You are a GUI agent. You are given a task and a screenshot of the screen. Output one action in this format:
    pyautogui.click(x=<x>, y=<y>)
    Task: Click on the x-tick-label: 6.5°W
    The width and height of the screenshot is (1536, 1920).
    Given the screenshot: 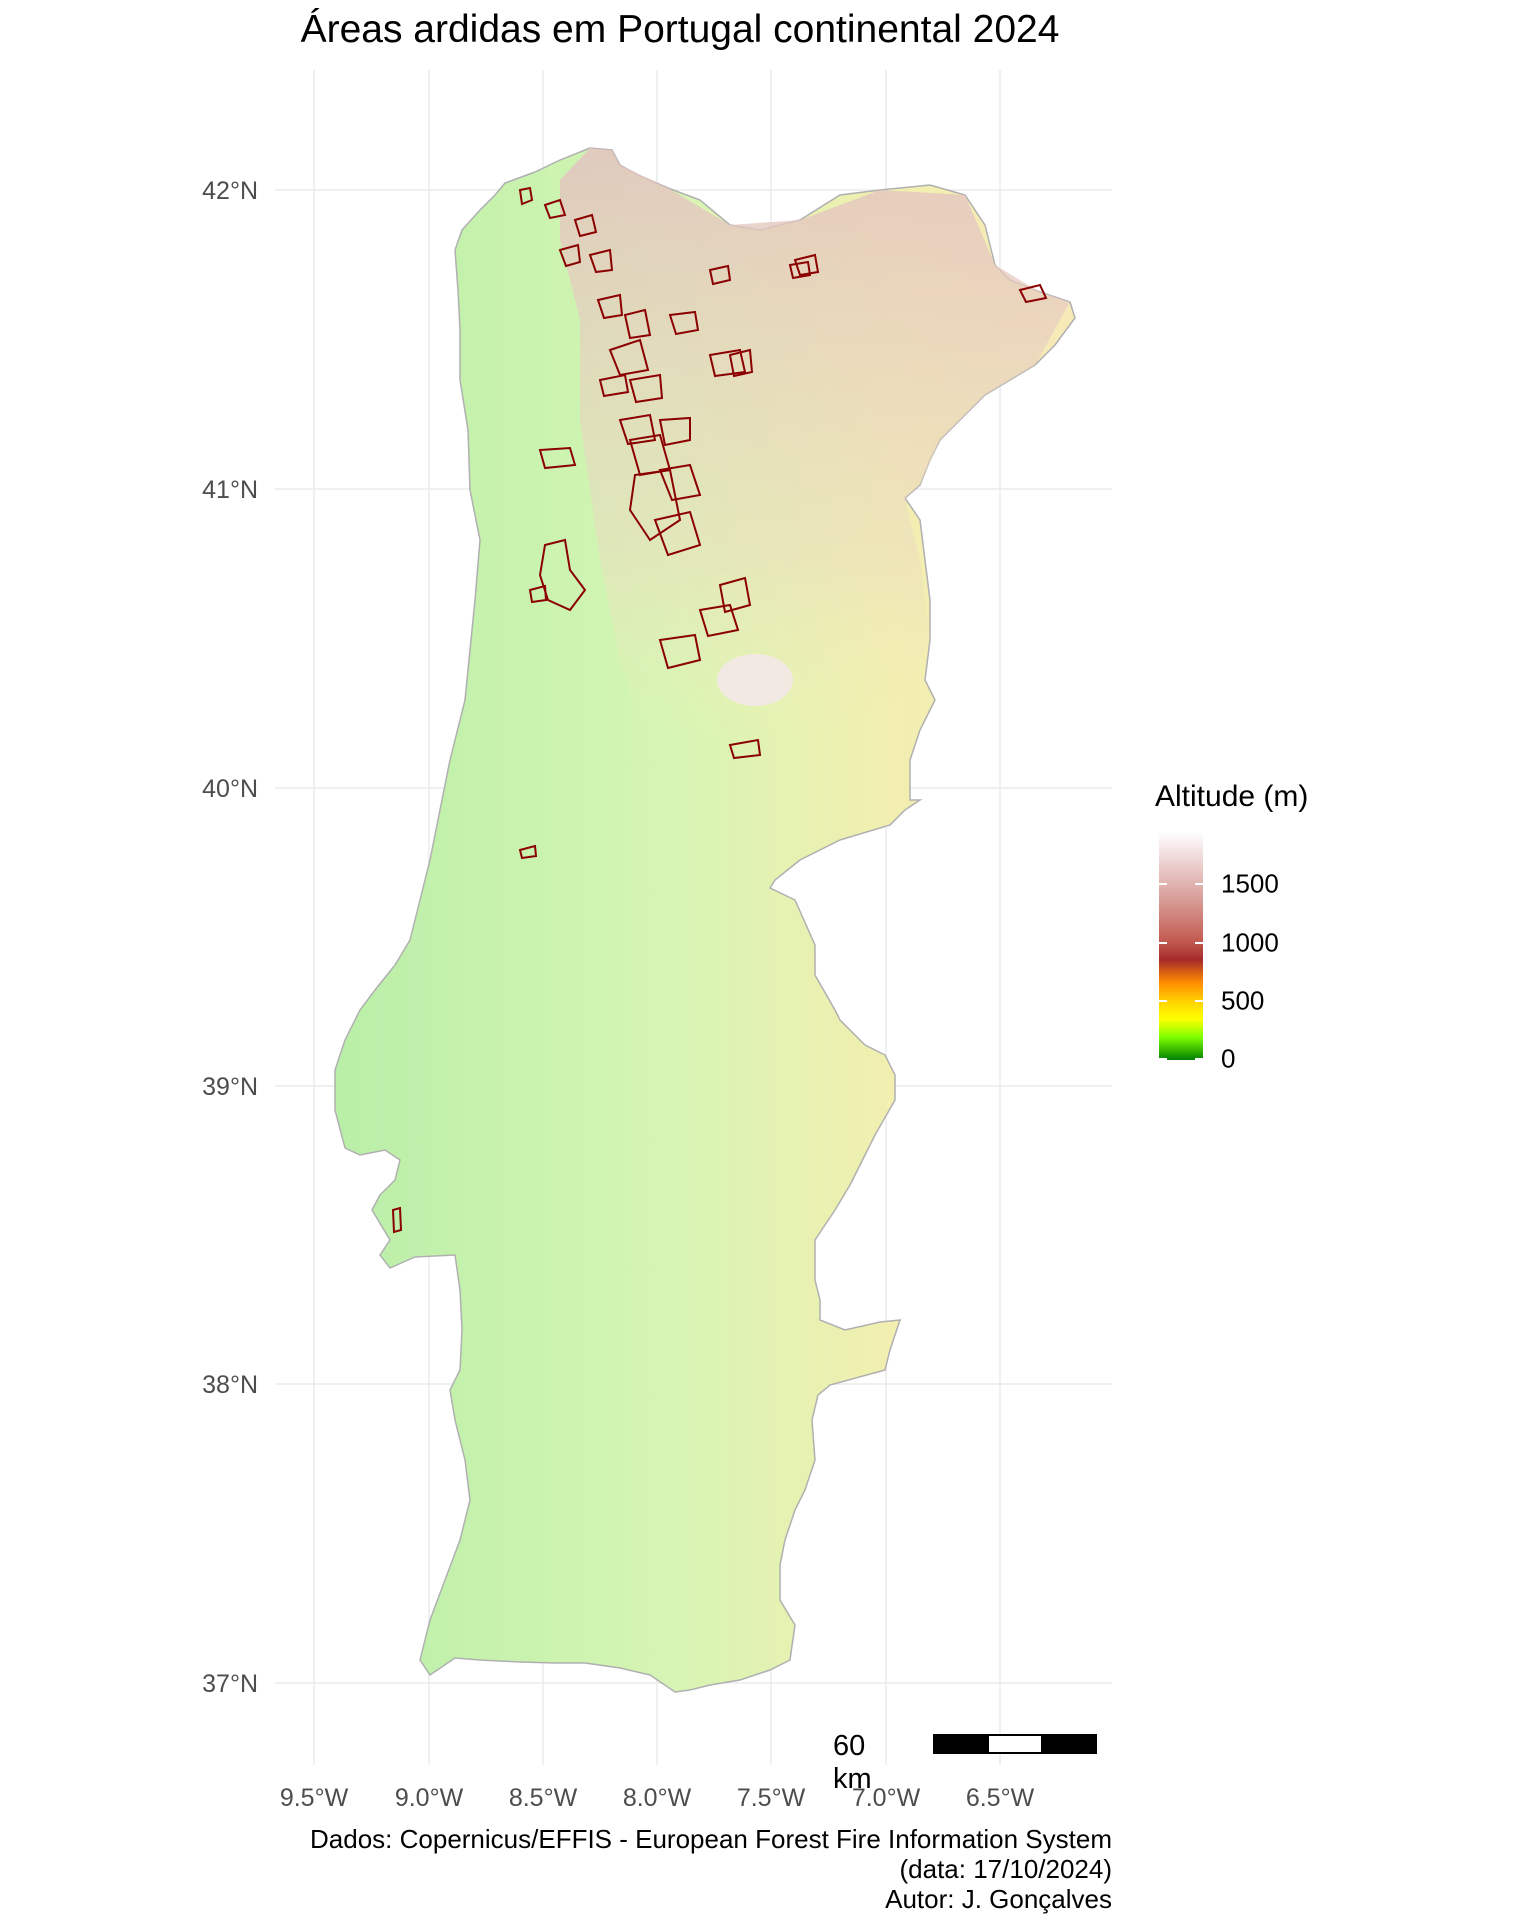 What is the action you would take?
    pyautogui.click(x=1000, y=1798)
    